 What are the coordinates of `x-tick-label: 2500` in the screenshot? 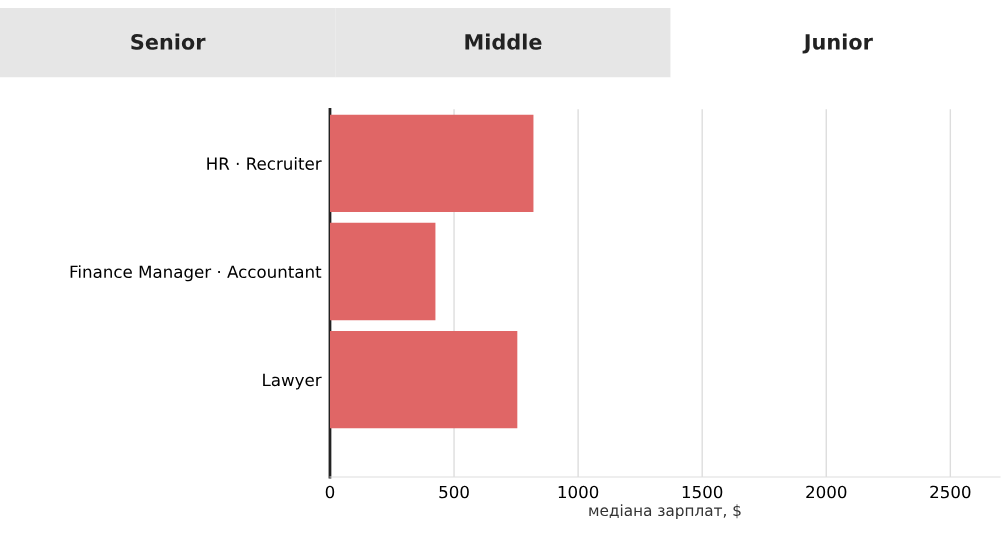 It's located at (950, 492).